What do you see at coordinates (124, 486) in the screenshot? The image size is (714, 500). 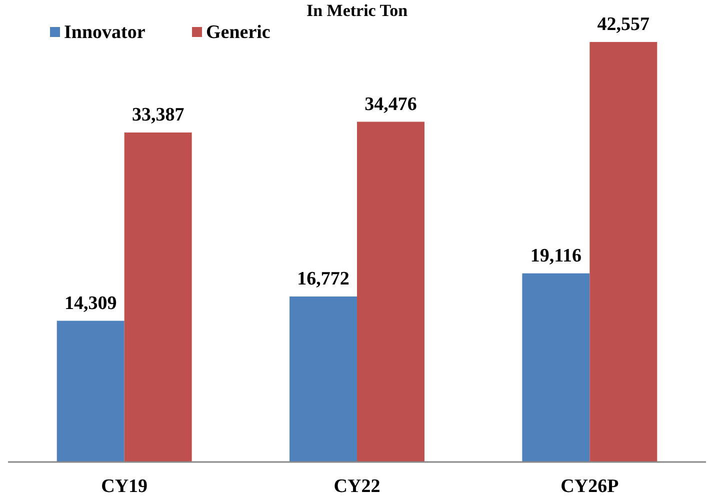 I see `x-tick-label: CY19` at bounding box center [124, 486].